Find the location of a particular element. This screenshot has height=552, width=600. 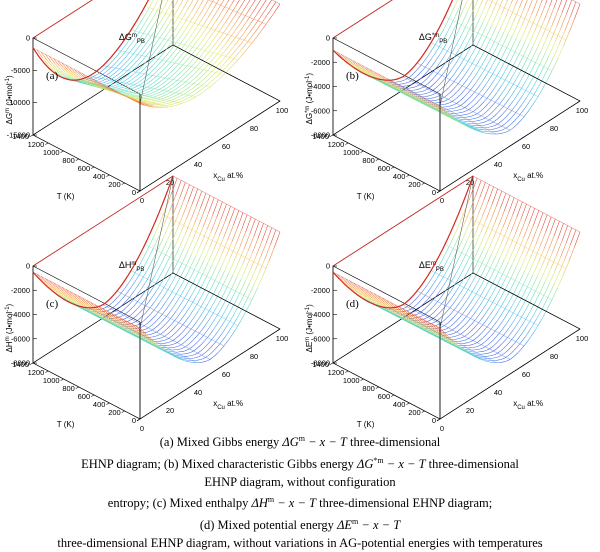

x-tick-mark is located at coordinates (278, 102).